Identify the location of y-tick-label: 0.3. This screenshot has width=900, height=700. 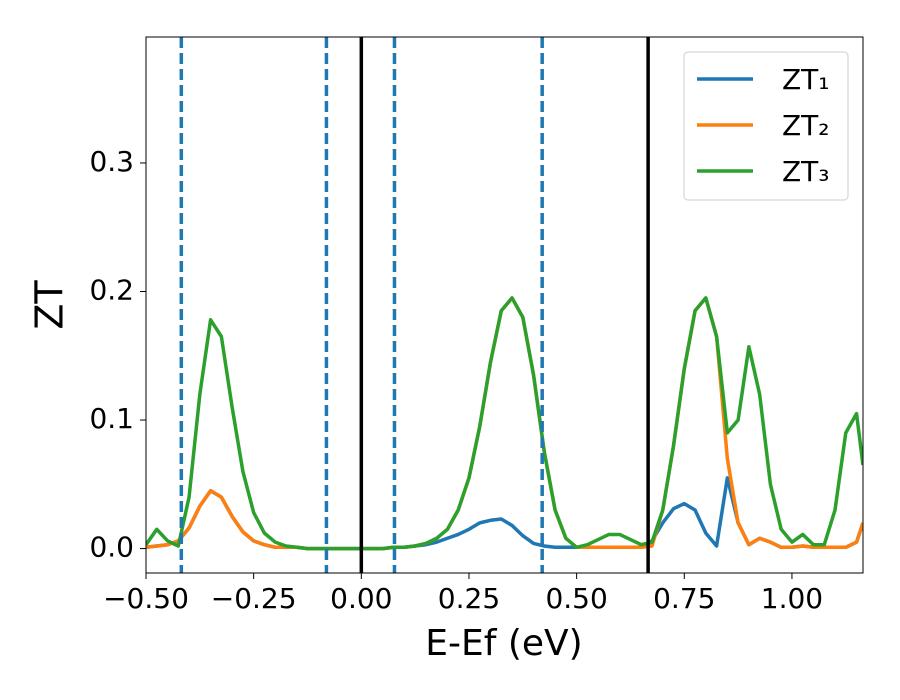
(111, 161).